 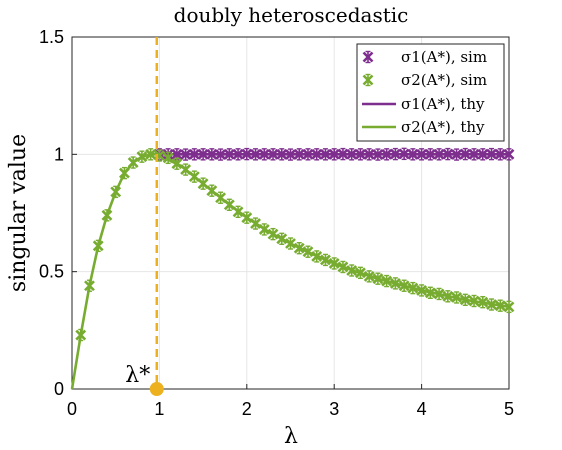 What do you see at coordinates (444, 57) in the screenshot?
I see `legend-label: σ1(A*), sim` at bounding box center [444, 57].